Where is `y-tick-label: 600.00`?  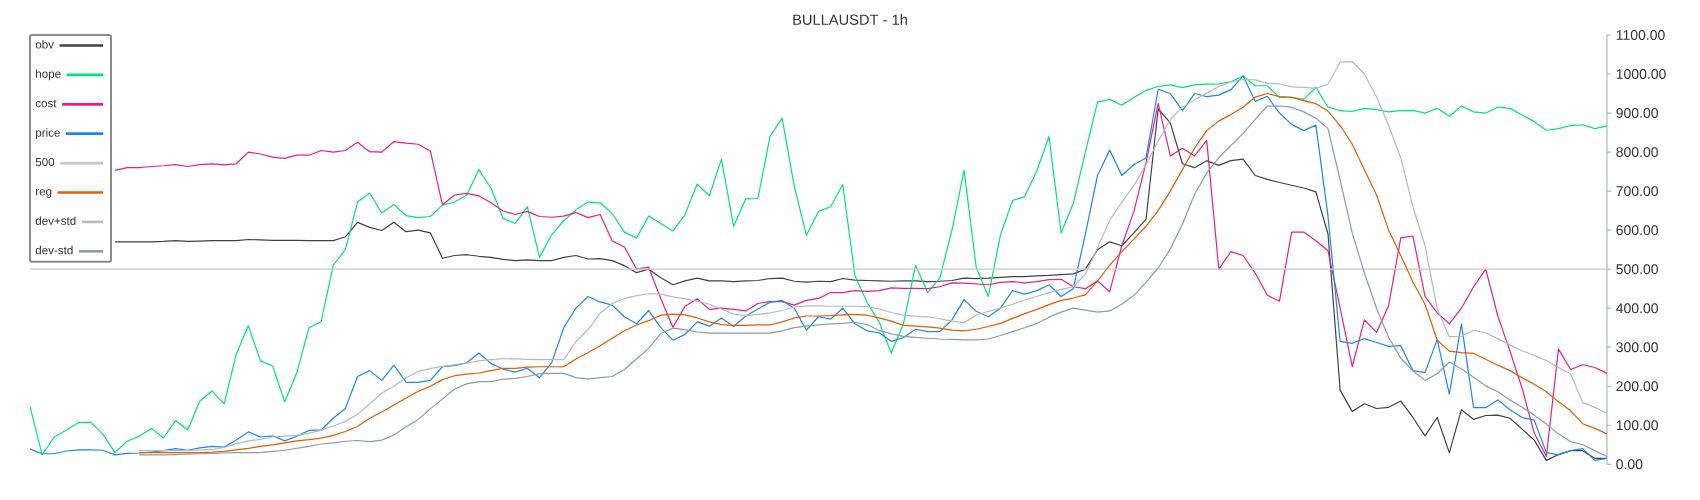 y-tick-label: 600.00 is located at coordinates (1637, 230).